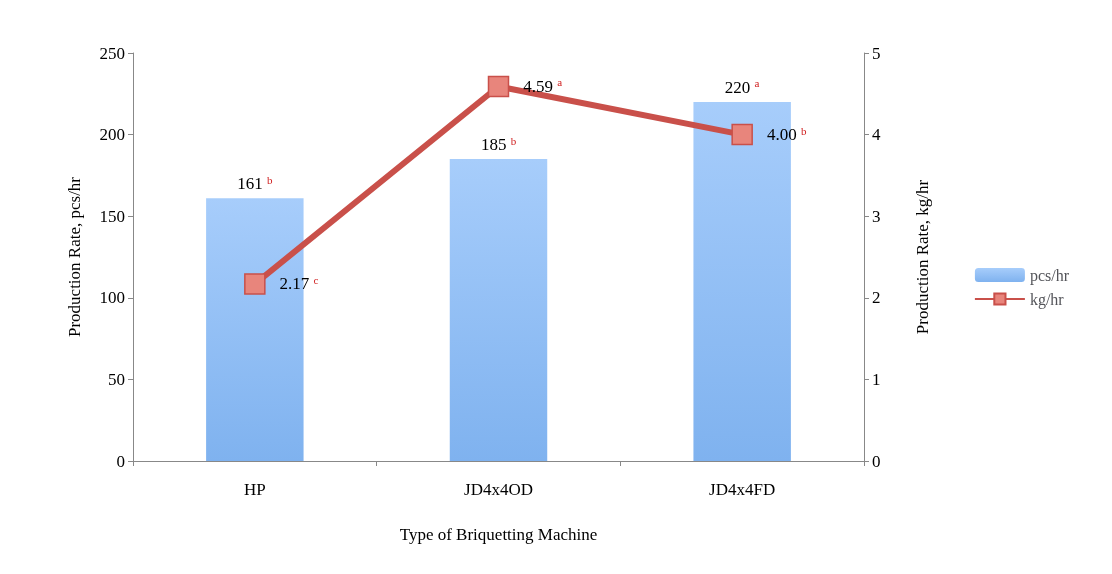  Describe the element at coordinates (876, 298) in the screenshot. I see `y2-tick-label: 2` at that location.